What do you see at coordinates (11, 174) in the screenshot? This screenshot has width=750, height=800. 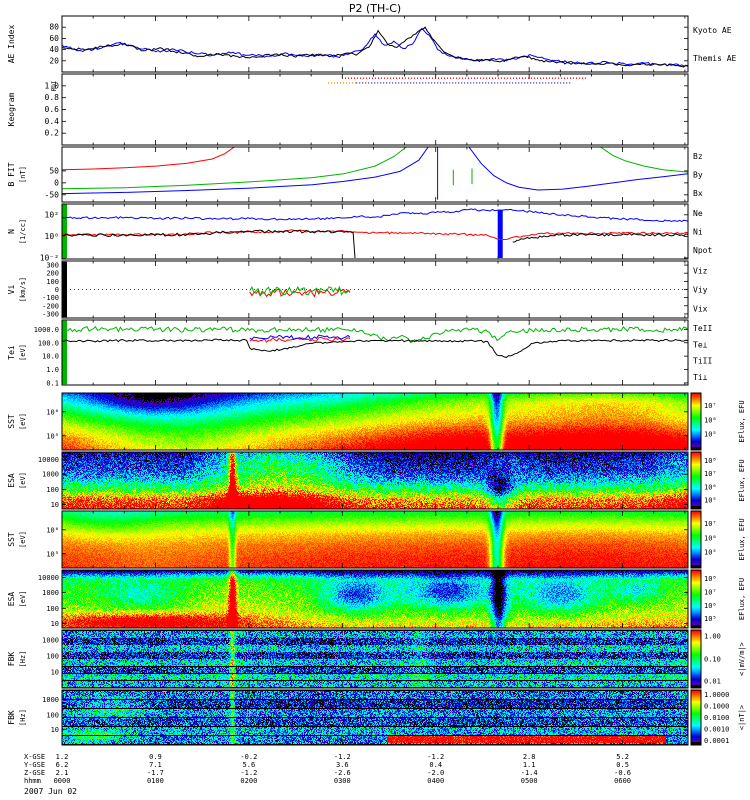 I see `panel-ylabel: B FIT` at bounding box center [11, 174].